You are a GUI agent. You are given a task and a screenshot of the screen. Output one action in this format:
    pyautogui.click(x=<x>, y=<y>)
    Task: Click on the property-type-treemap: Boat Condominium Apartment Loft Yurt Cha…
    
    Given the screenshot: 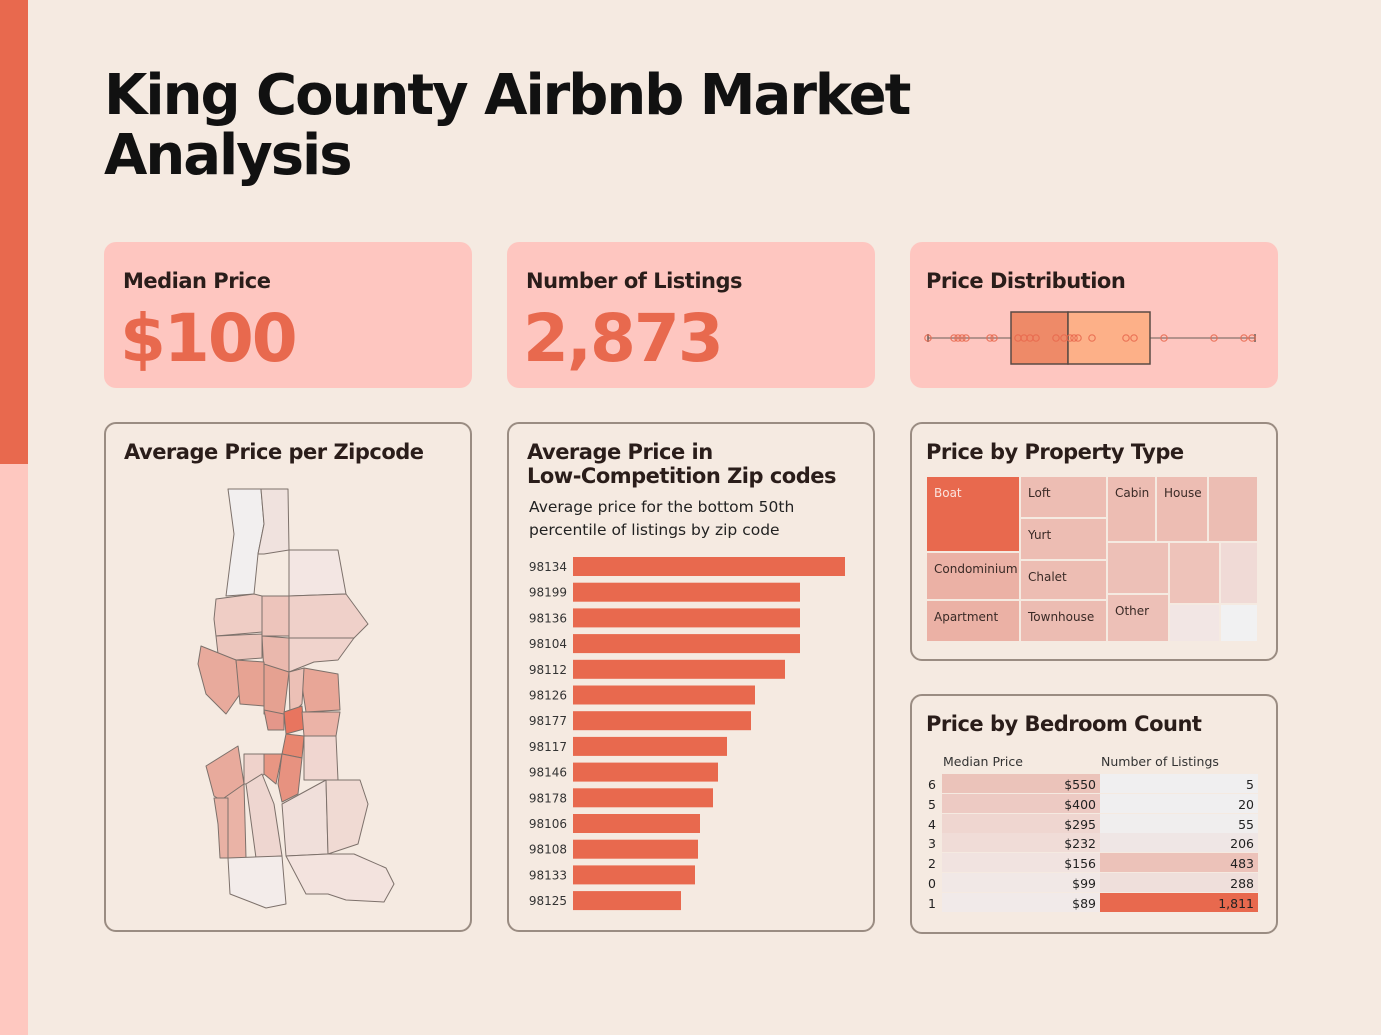 What is the action you would take?
    pyautogui.click(x=1092, y=559)
    